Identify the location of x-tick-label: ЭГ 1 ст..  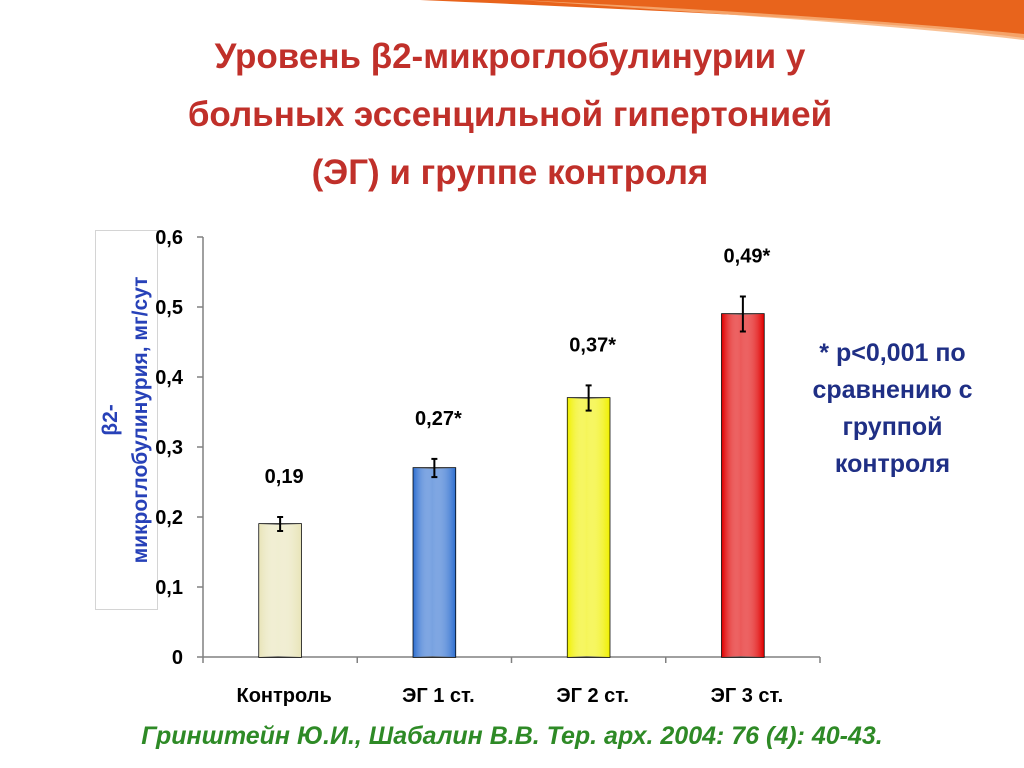
(438, 696).